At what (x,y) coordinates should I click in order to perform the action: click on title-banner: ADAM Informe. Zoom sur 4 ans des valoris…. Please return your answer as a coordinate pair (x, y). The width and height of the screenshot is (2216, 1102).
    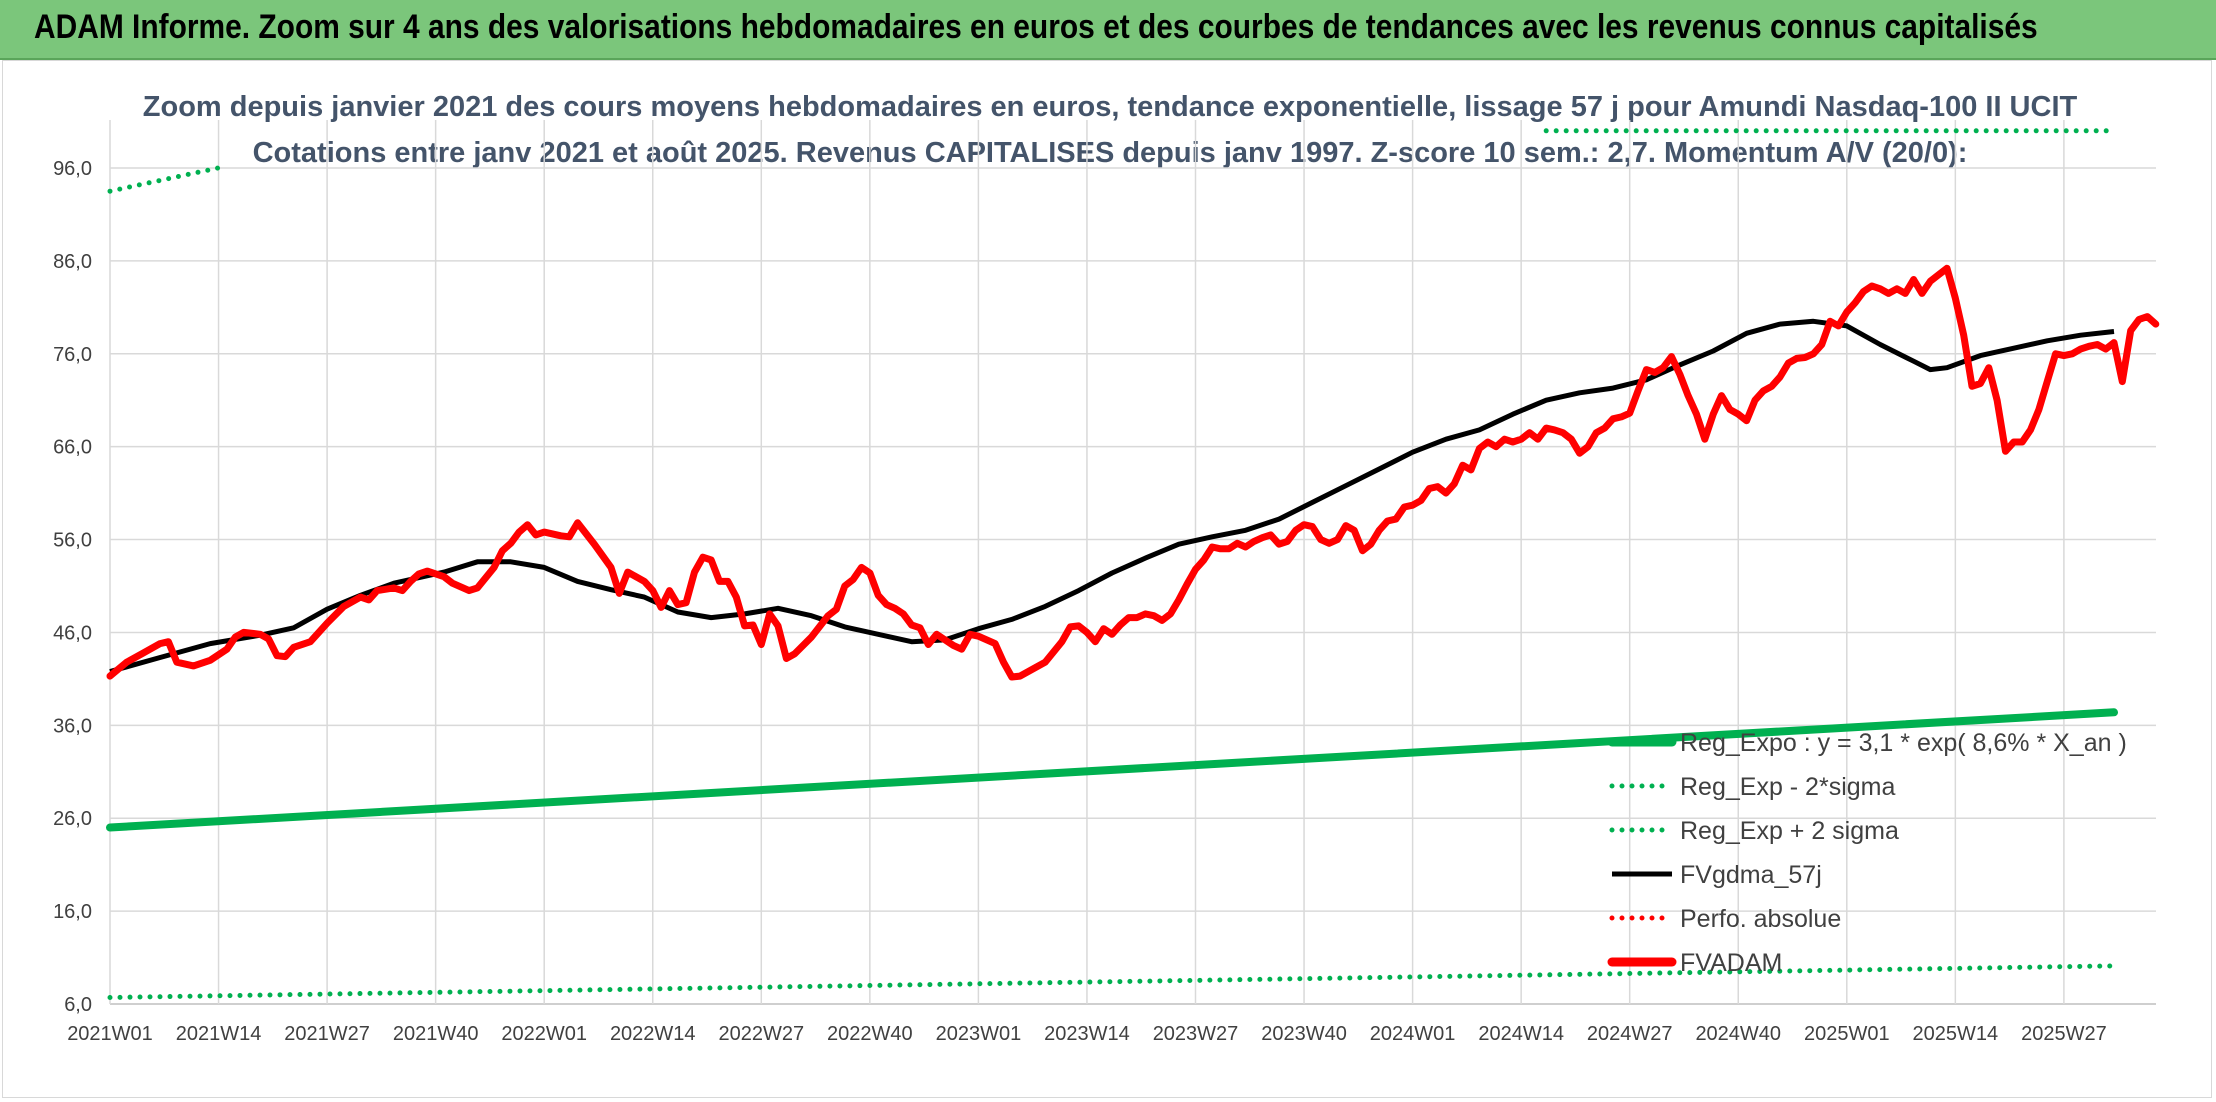
    Looking at the image, I should click on (1108, 30).